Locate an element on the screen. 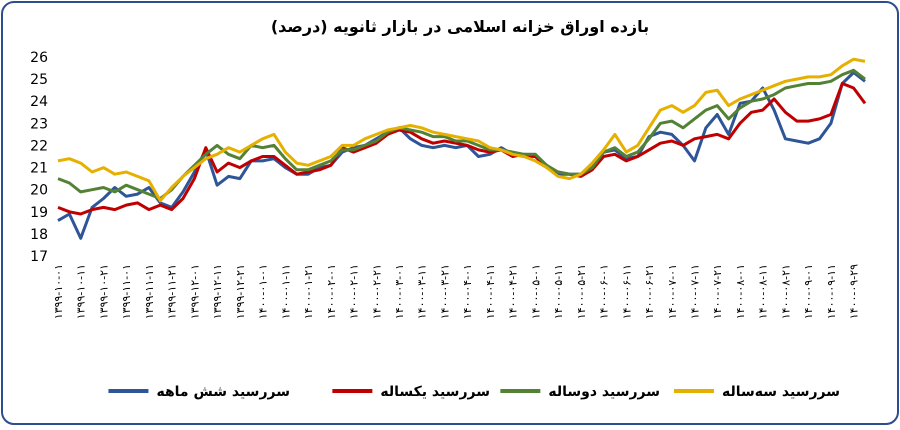  x-tick-label: ۱۴۰۰-۰۳-۲۱ is located at coordinates (444, 291).